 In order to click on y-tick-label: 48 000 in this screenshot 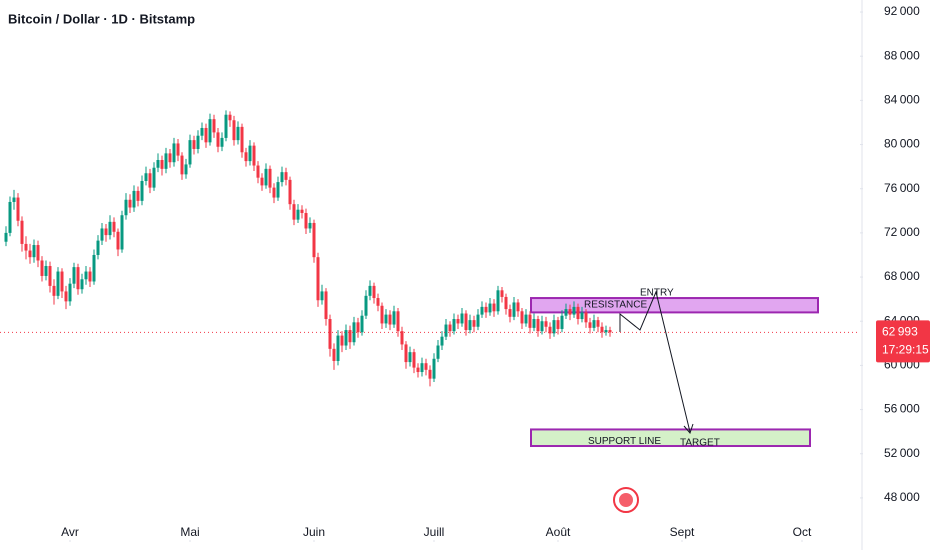, I will do `click(902, 497)`.